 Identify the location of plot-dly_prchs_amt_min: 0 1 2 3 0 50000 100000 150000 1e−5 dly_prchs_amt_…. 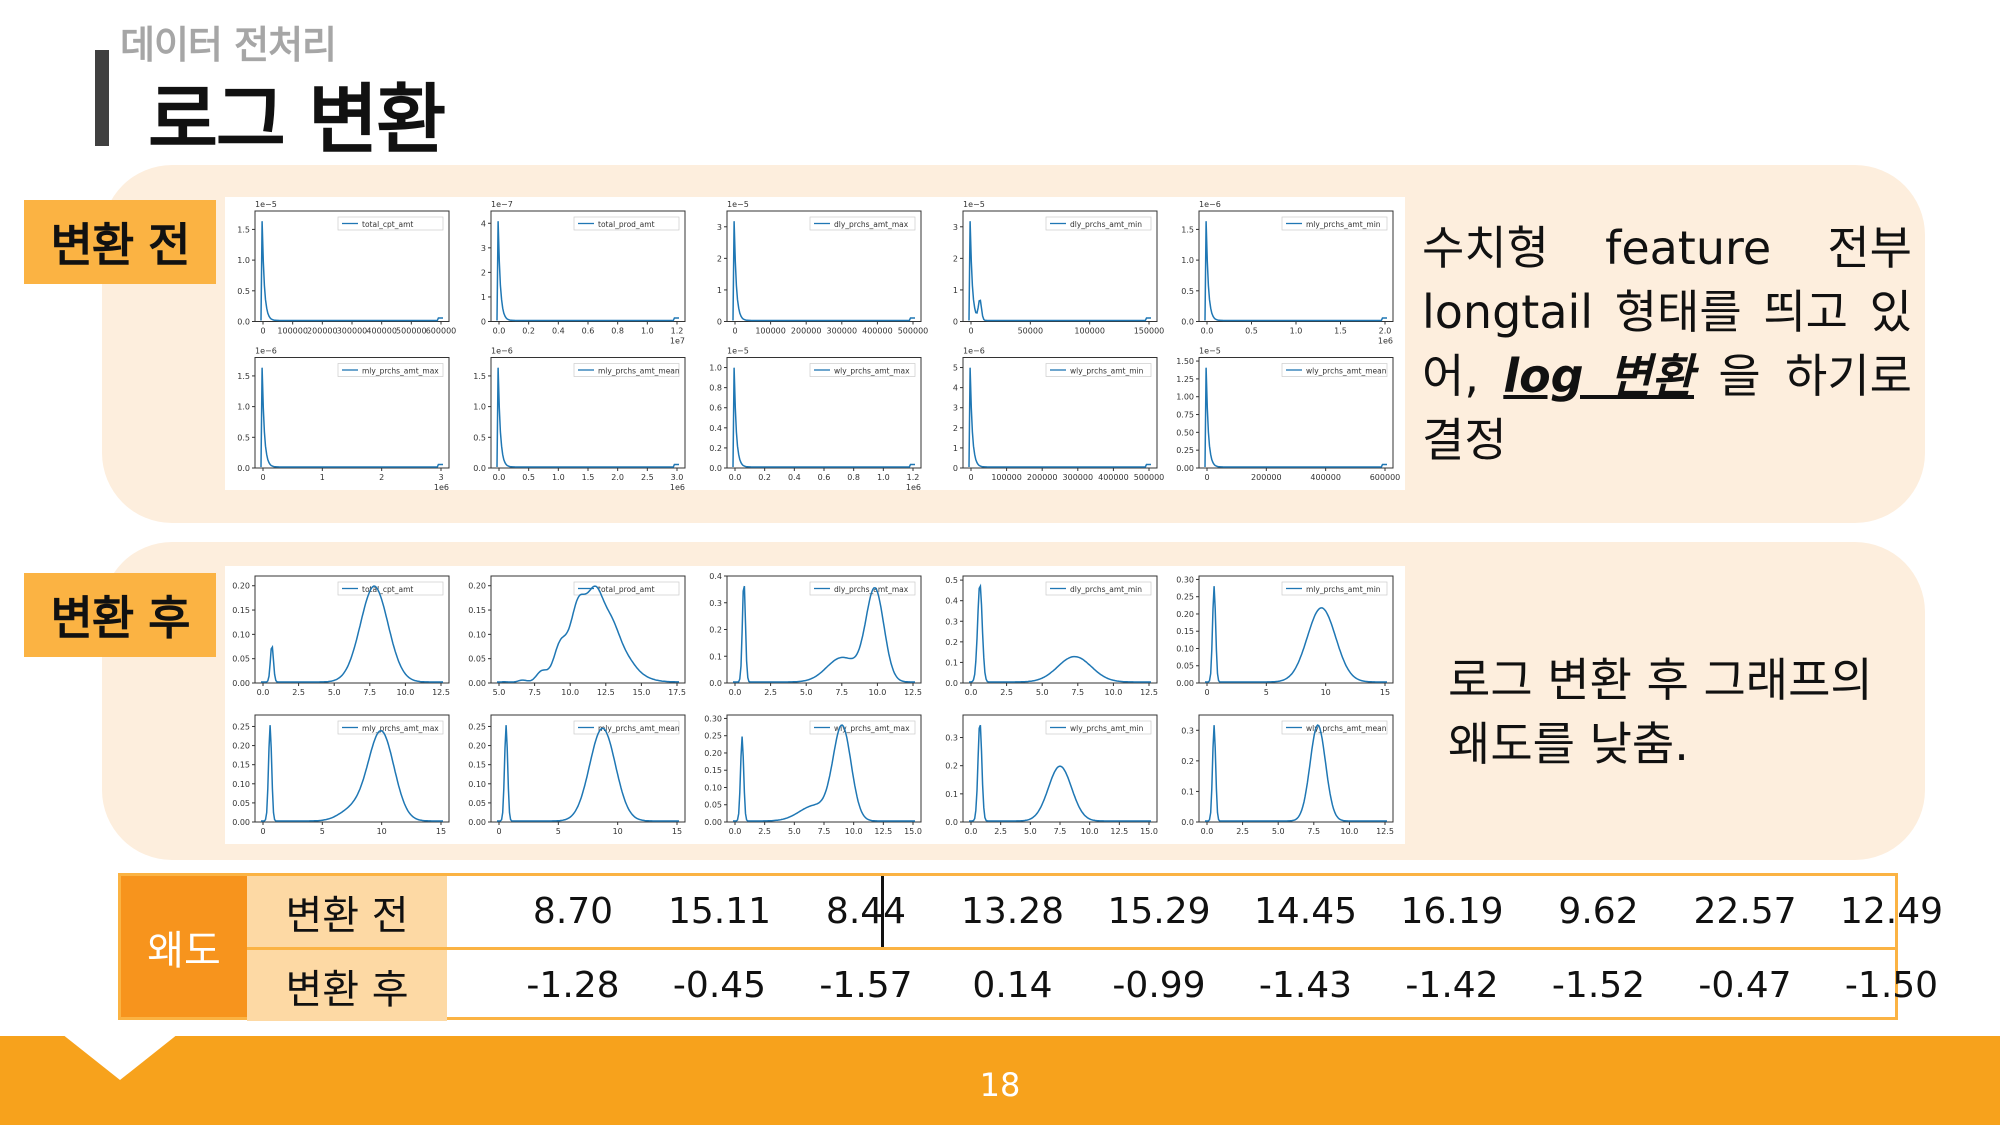
(1058, 268).